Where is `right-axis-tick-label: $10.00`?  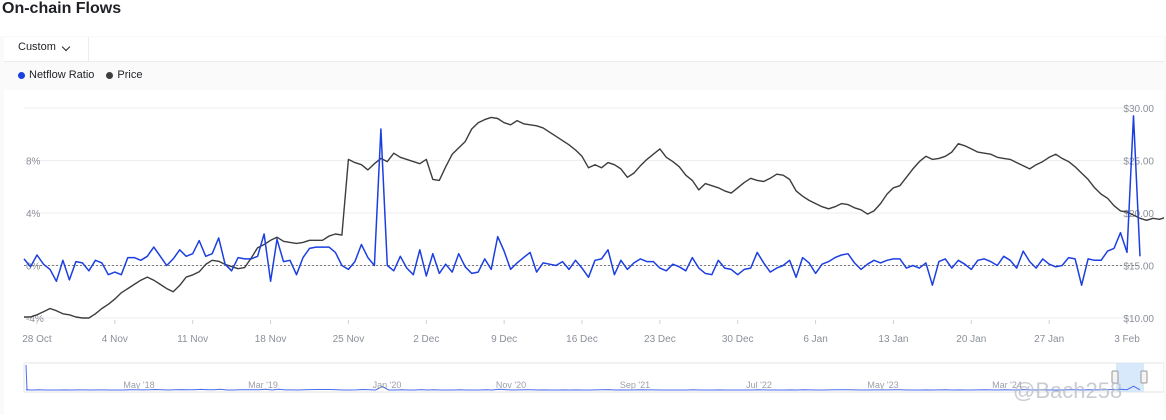 right-axis-tick-label: $10.00 is located at coordinates (1138, 319).